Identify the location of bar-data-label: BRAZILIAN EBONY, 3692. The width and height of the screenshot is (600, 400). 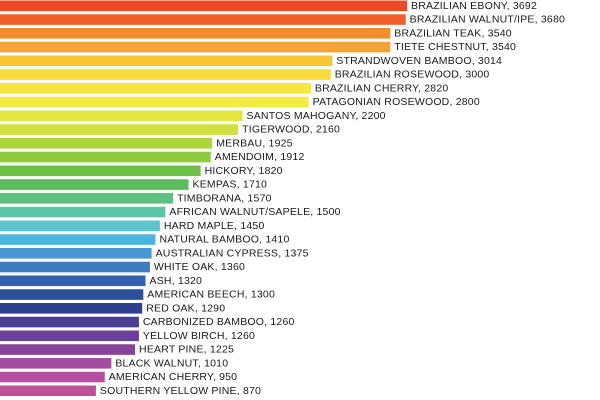
(474, 6).